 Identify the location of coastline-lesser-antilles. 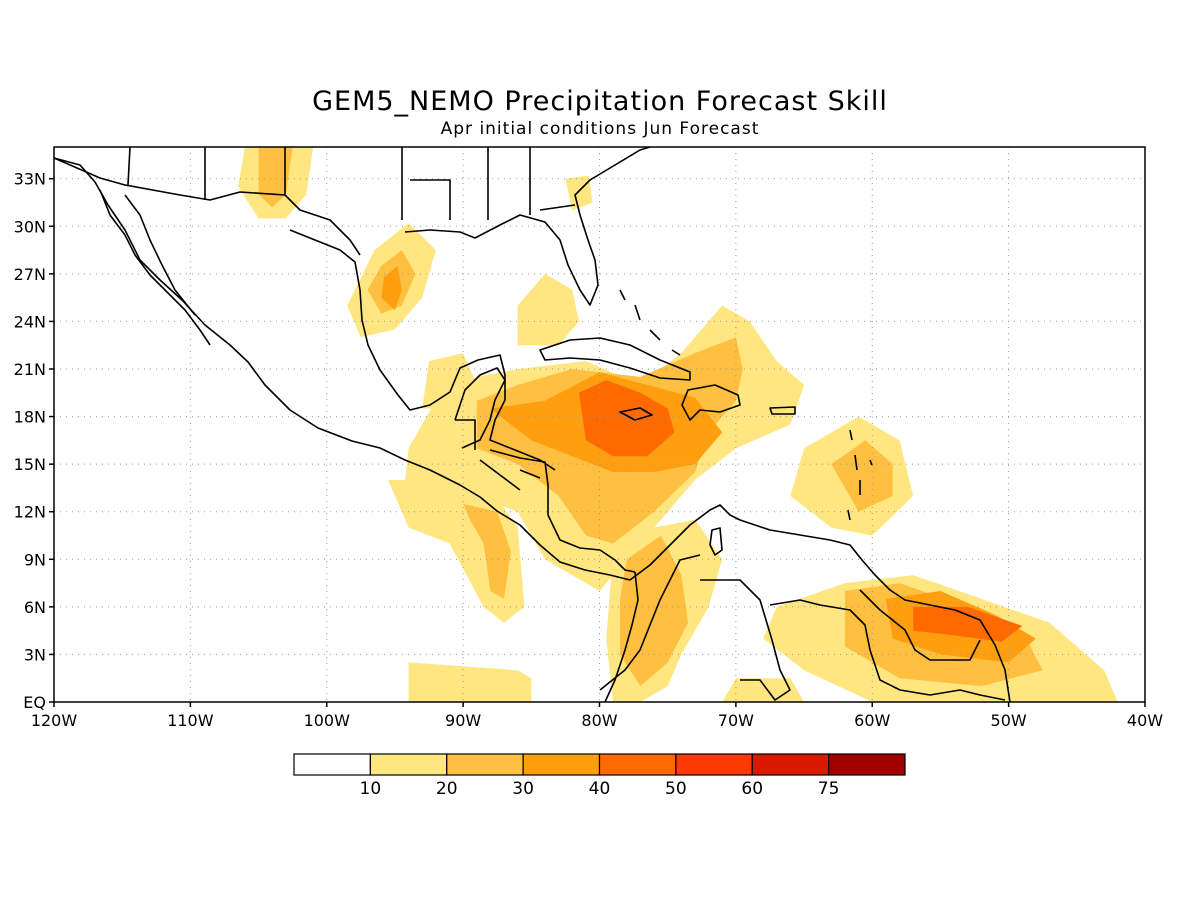
(860, 475).